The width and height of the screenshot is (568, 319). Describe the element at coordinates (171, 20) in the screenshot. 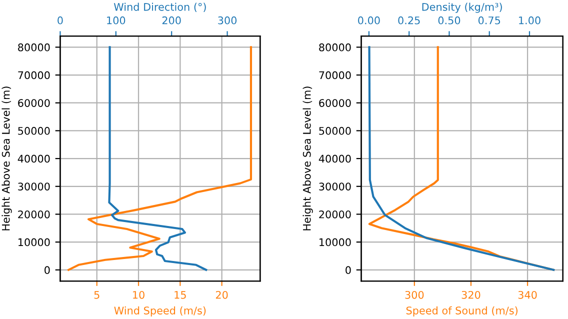

I see `x2-tick-label: 200` at that location.